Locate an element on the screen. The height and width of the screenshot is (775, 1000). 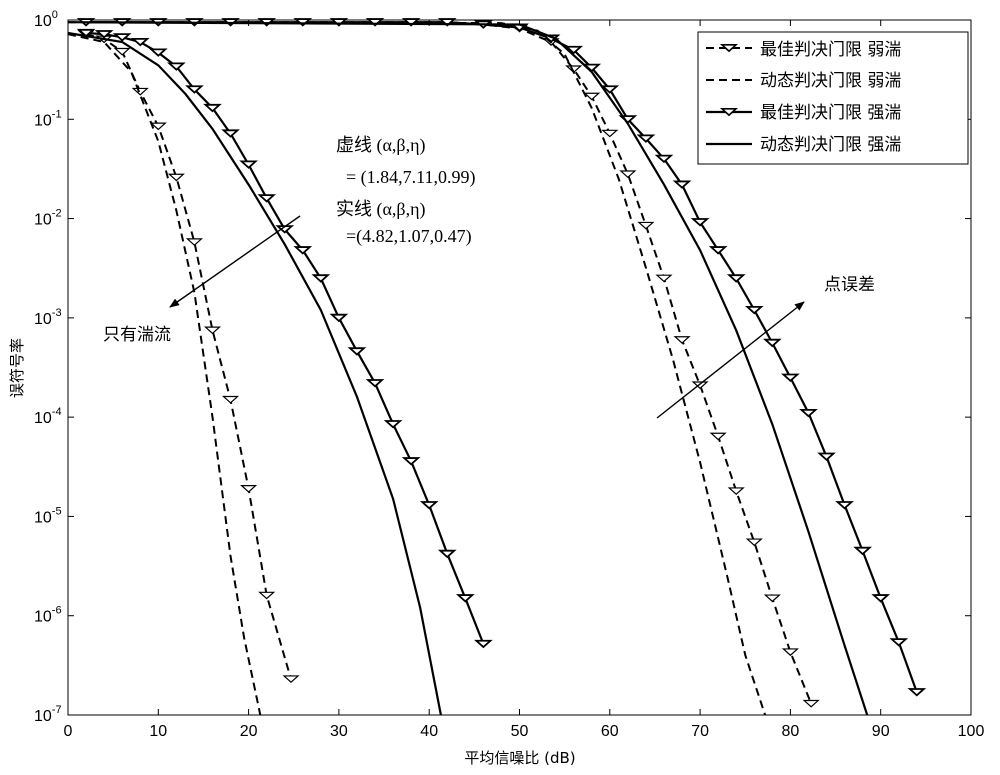
x-tick-label-2: 20 is located at coordinates (249, 731).